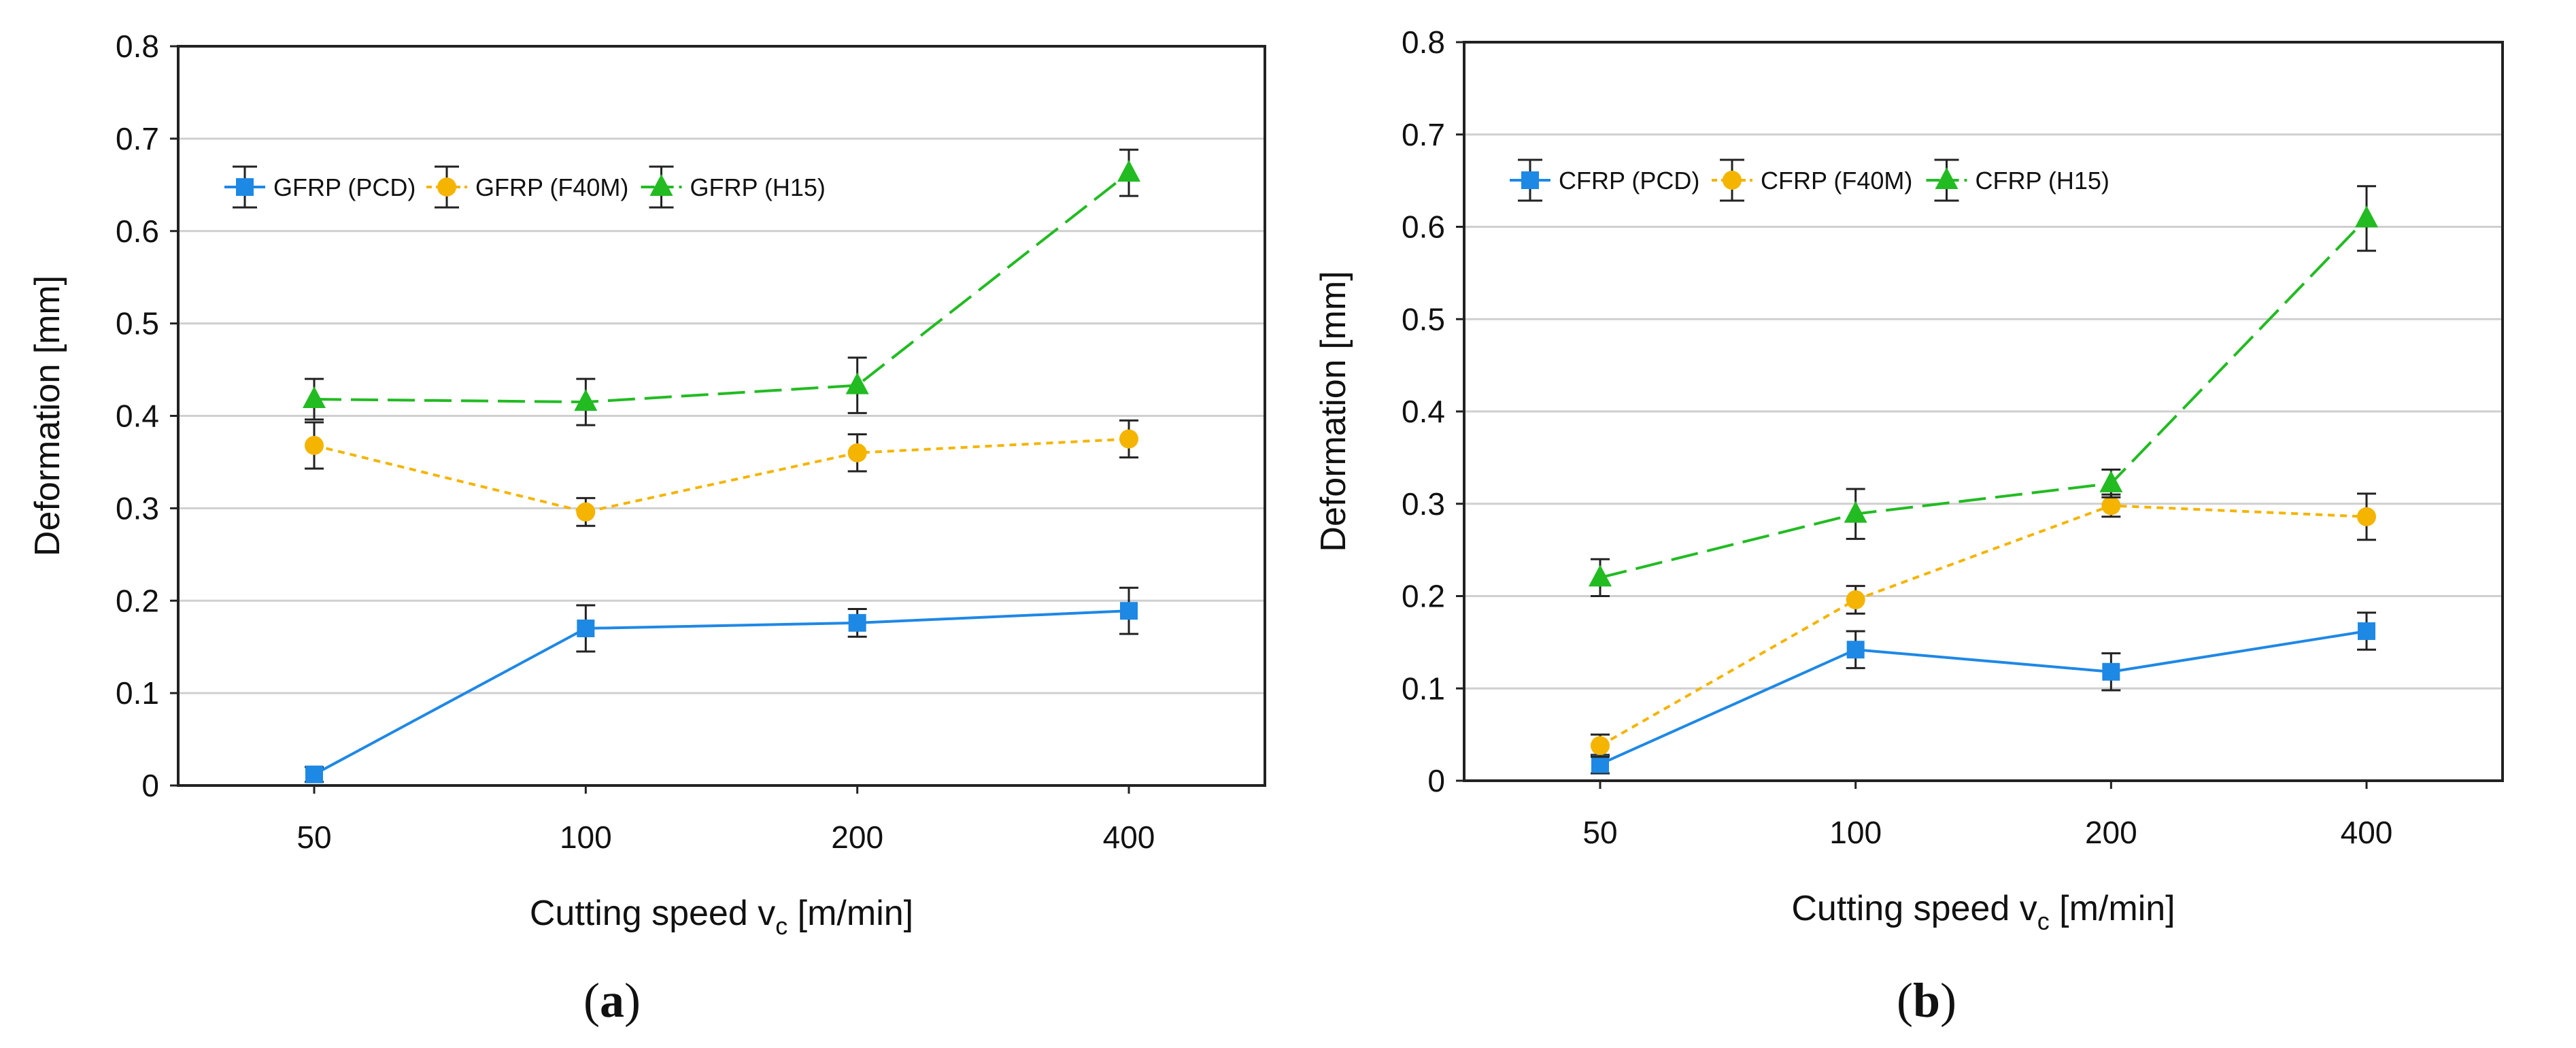 The height and width of the screenshot is (1048, 2576). I want to click on legend: GFRP (PCD) GFRP (F40M) GFRP (H15), so click(525, 187).